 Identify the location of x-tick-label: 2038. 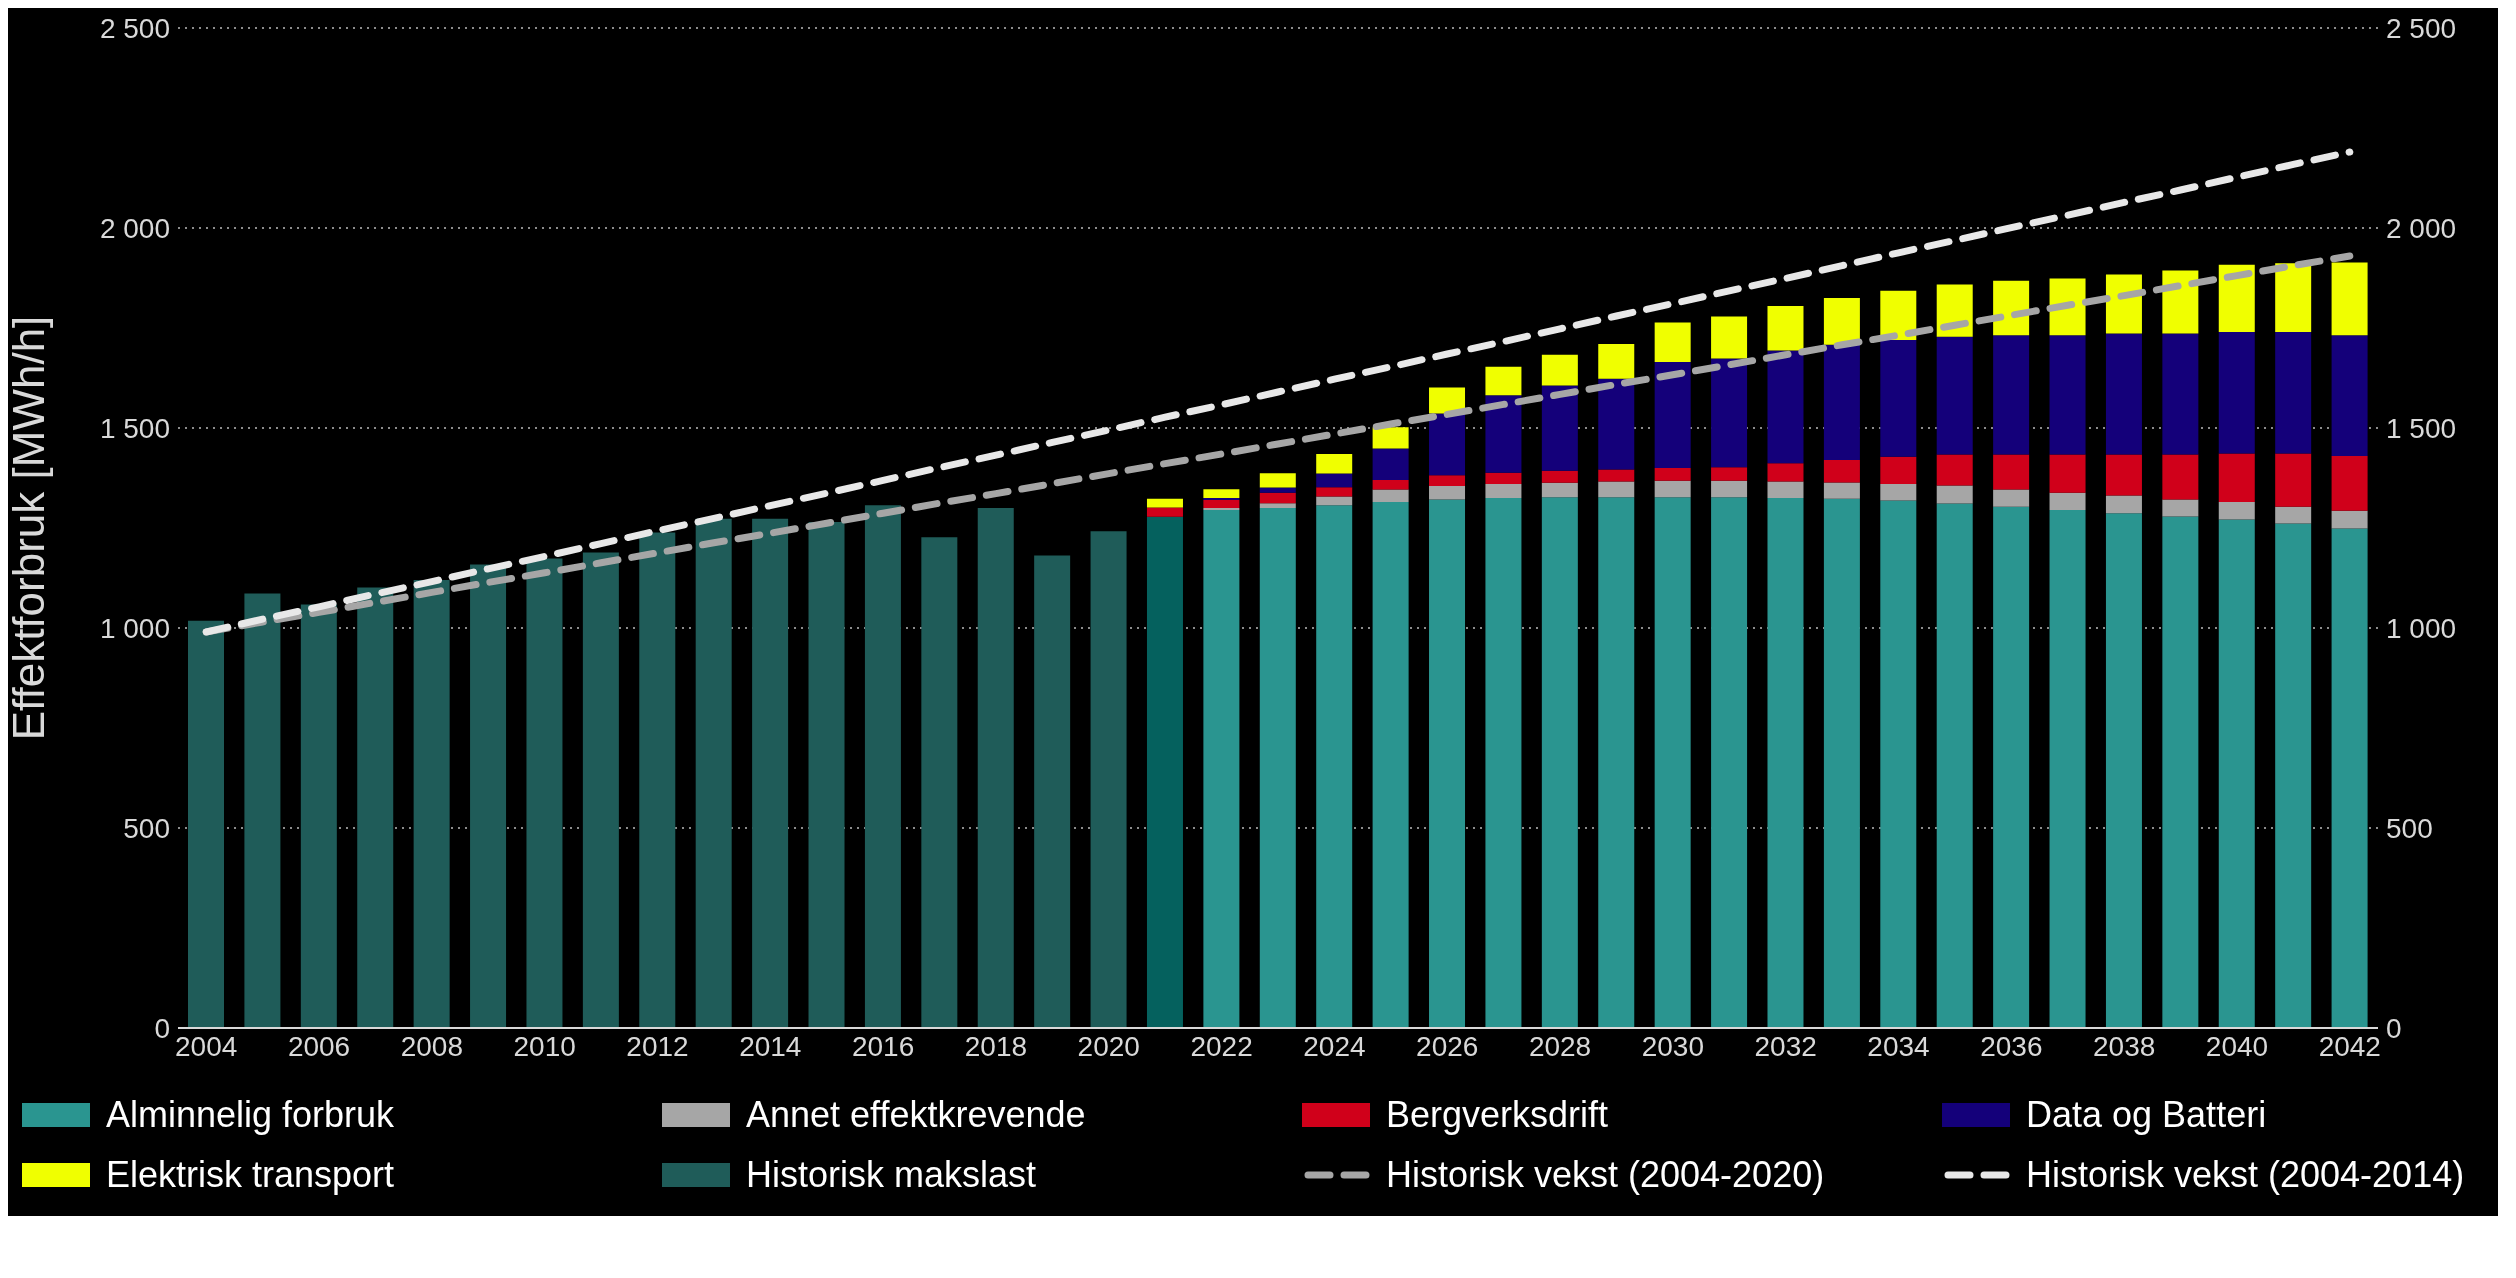
(2124, 1046).